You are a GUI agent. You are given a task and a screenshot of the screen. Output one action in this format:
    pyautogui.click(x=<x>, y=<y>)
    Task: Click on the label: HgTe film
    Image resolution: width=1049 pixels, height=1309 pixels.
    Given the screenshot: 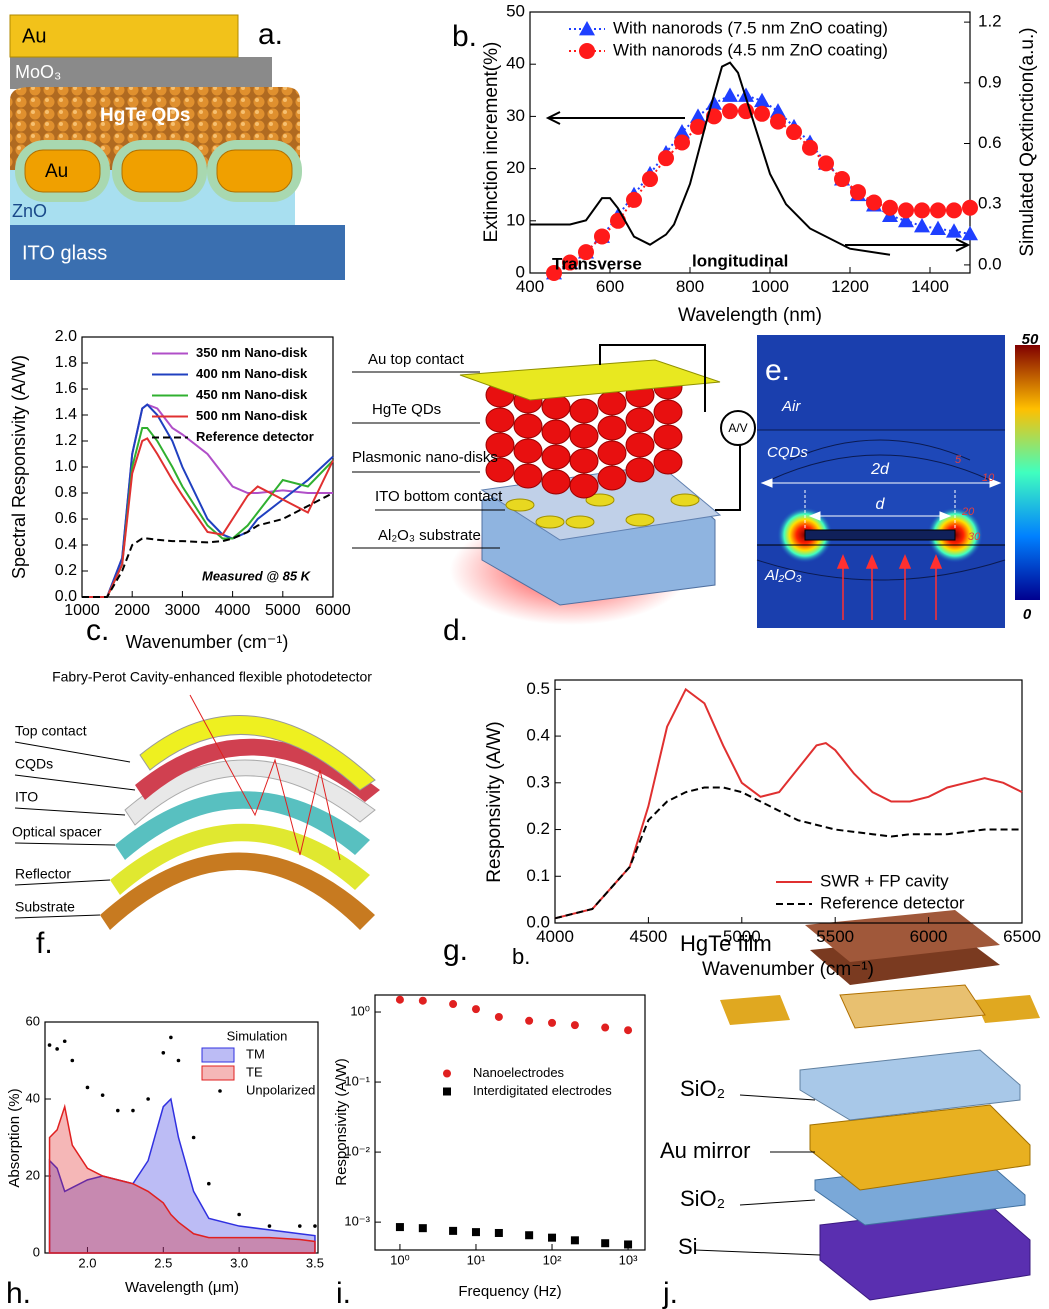 What is the action you would take?
    pyautogui.click(x=726, y=943)
    